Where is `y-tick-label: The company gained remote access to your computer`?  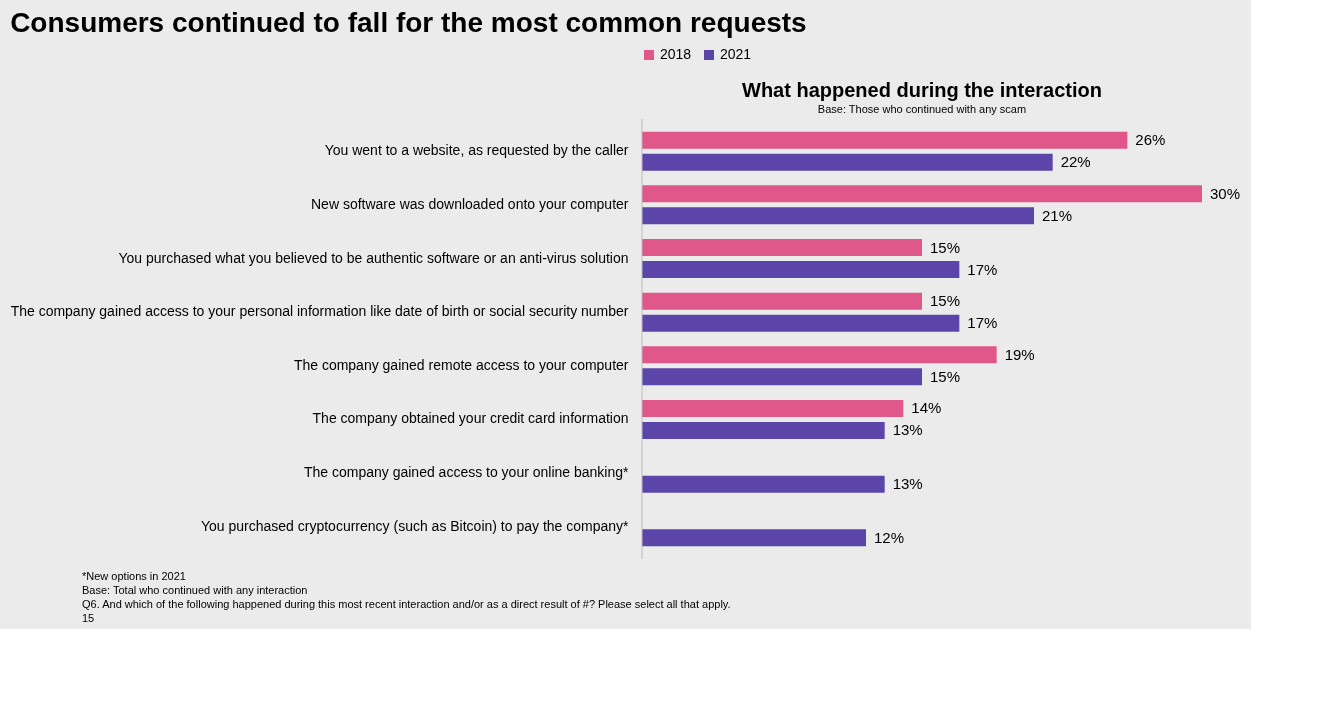
y-tick-label: The company gained remote access to your computer is located at coordinates (461, 364).